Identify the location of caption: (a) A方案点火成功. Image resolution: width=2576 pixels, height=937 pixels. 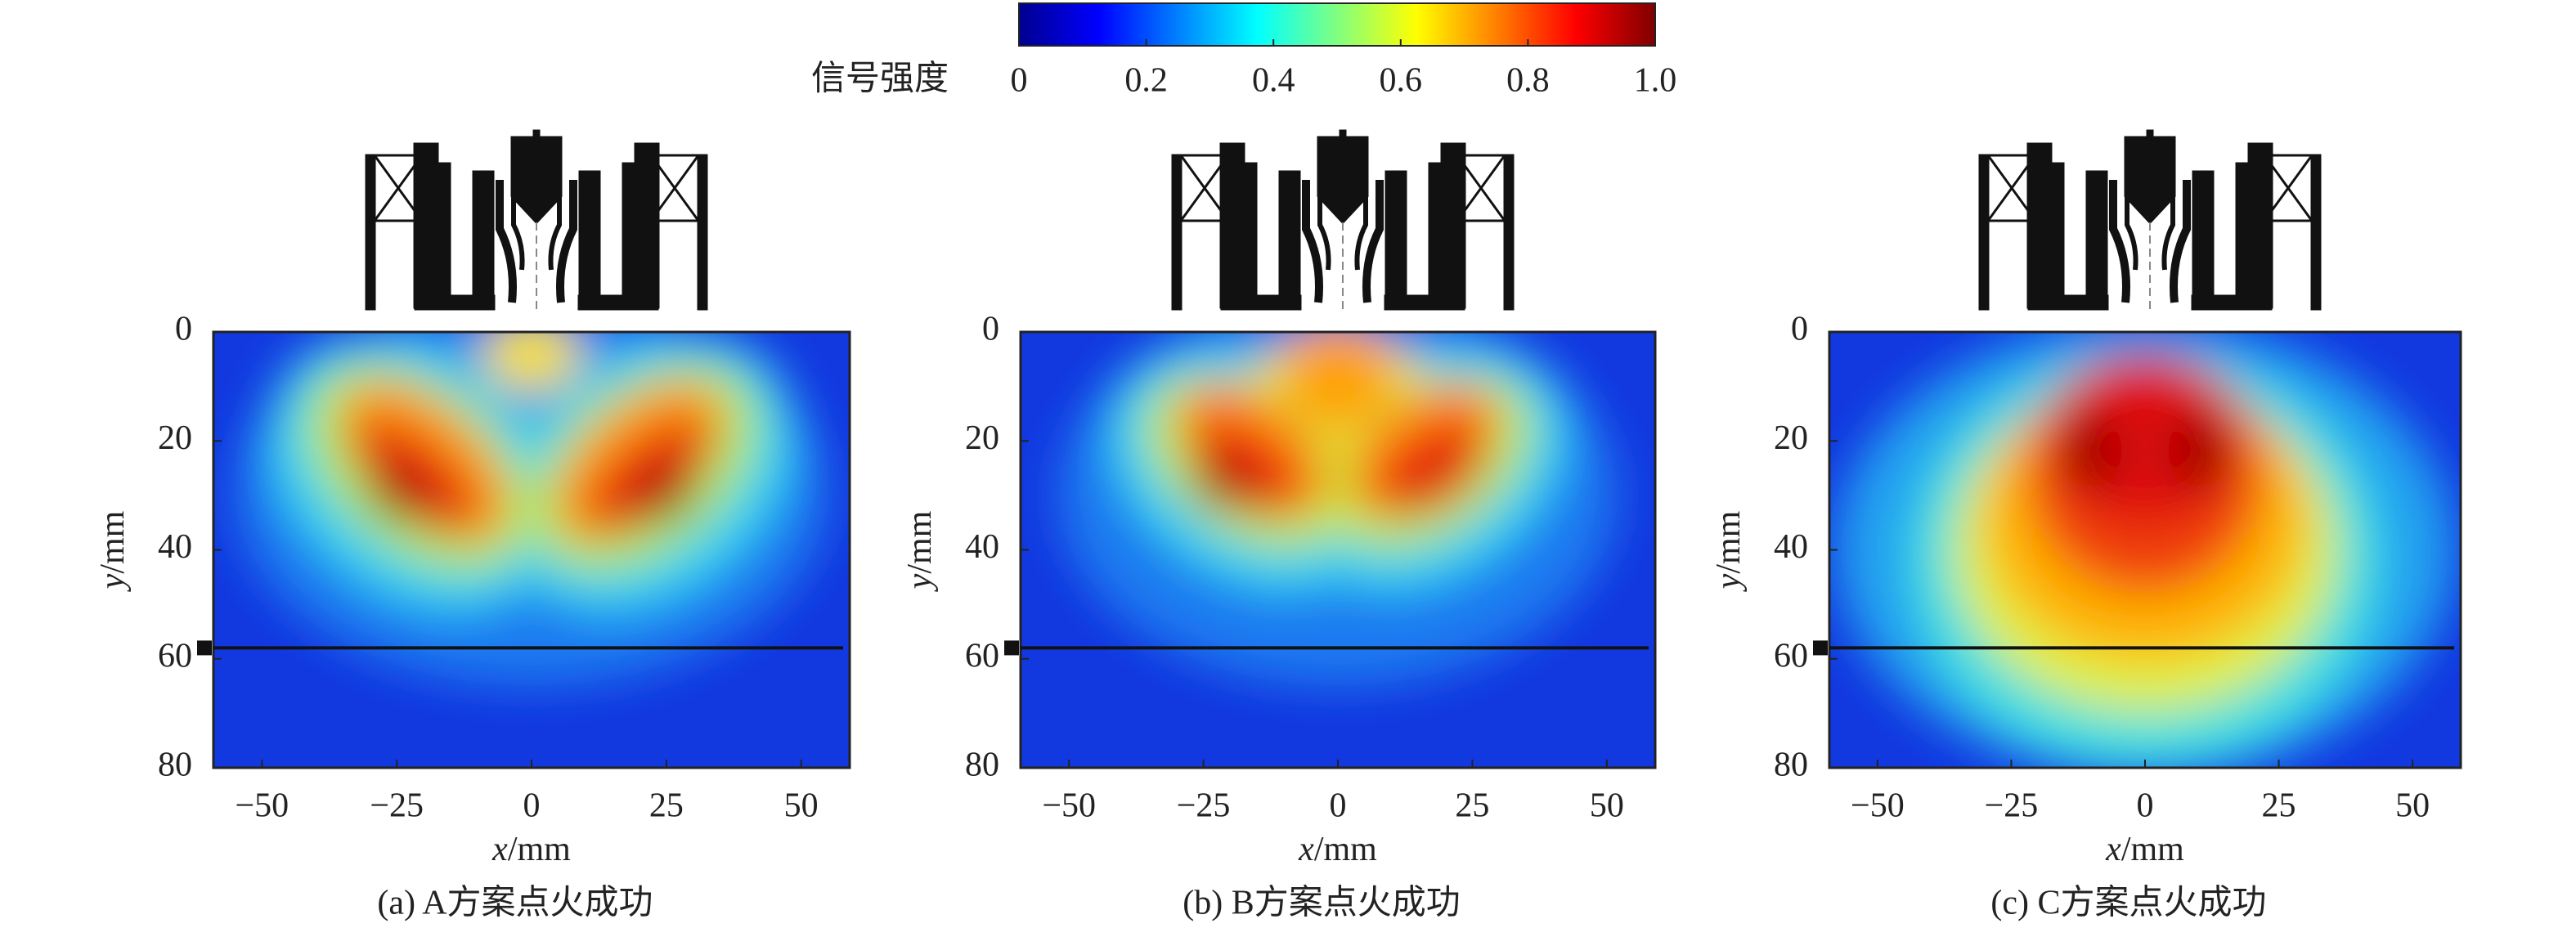
(515, 903).